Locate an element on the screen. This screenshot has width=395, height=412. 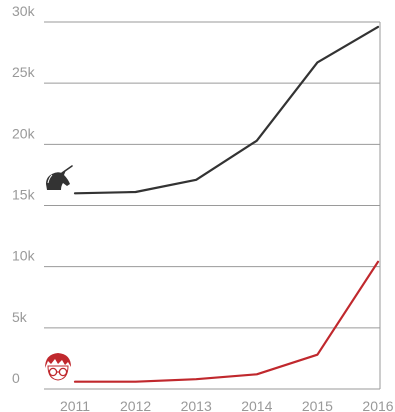
harry-potter-face-icon is located at coordinates (58, 367).